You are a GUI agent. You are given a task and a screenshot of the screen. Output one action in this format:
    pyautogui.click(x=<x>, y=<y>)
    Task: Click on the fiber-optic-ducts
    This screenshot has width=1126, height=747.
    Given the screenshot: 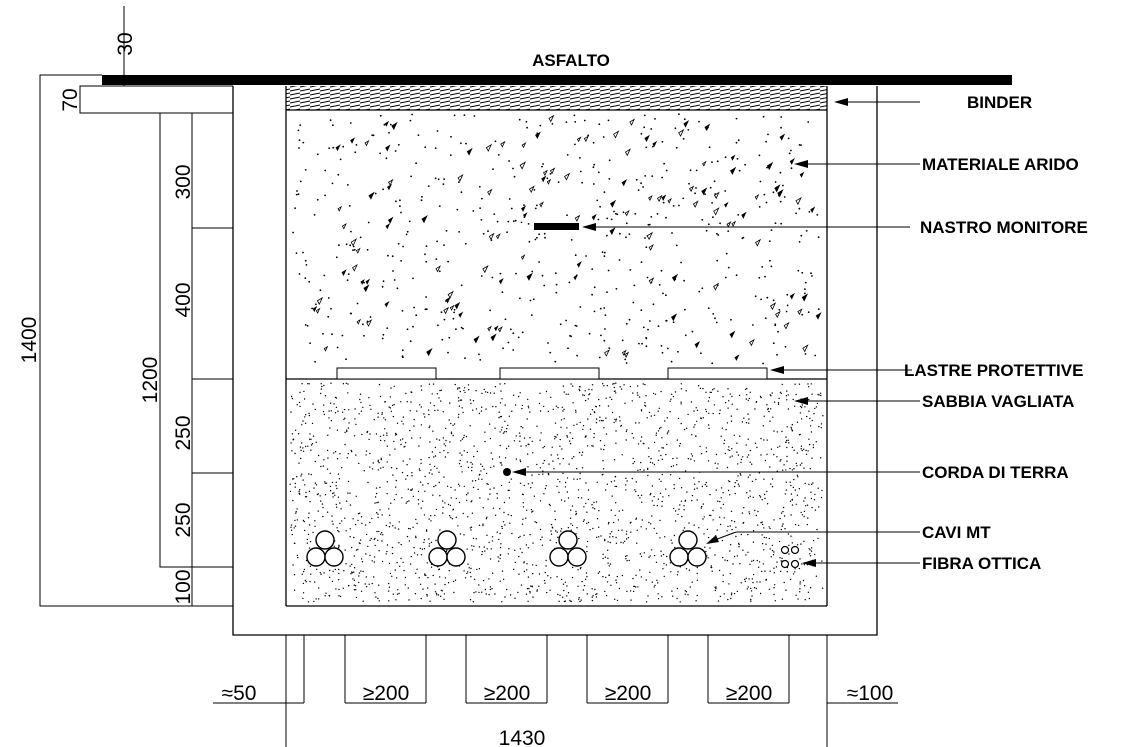 What is the action you would take?
    pyautogui.click(x=790, y=557)
    